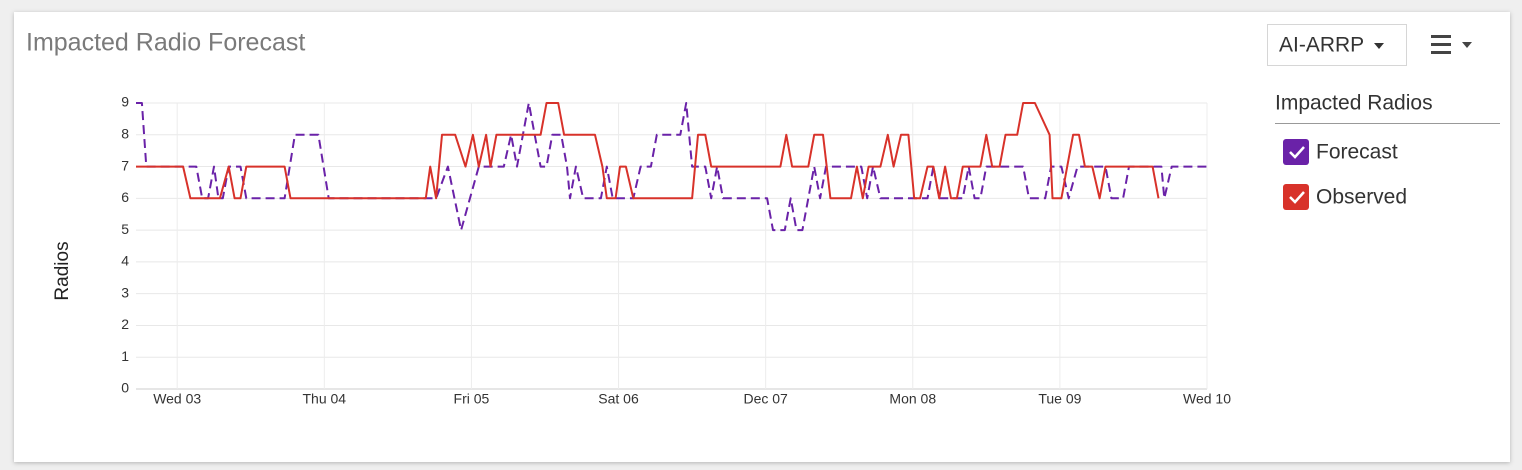 The width and height of the screenshot is (1522, 470). I want to click on y-tick-label: 3, so click(125, 292).